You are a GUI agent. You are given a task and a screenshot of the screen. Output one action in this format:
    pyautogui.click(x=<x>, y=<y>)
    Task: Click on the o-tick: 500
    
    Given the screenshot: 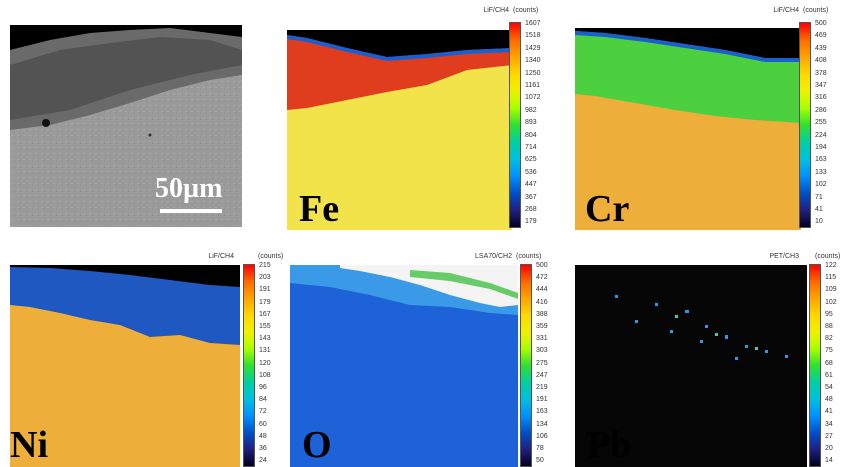 What is the action you would take?
    pyautogui.click(x=542, y=265)
    